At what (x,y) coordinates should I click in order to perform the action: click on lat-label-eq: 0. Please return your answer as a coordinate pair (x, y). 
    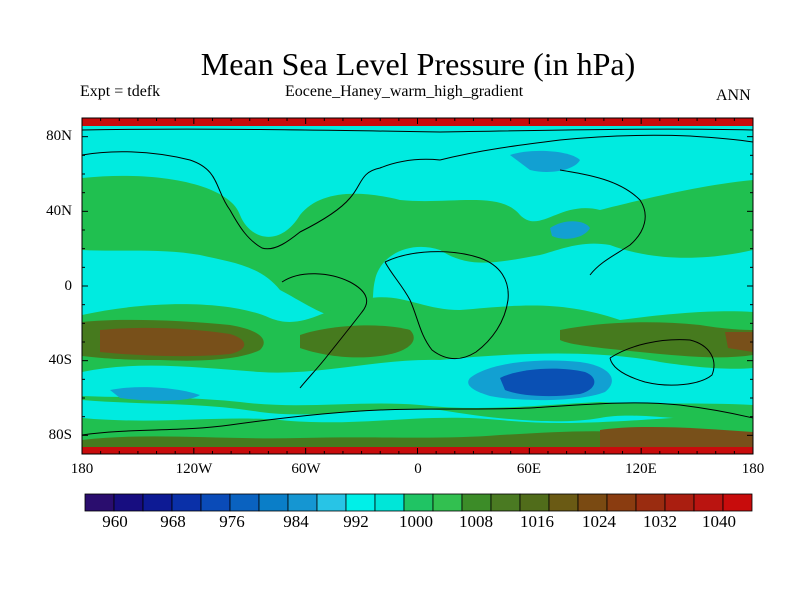
    Looking at the image, I should click on (68, 286).